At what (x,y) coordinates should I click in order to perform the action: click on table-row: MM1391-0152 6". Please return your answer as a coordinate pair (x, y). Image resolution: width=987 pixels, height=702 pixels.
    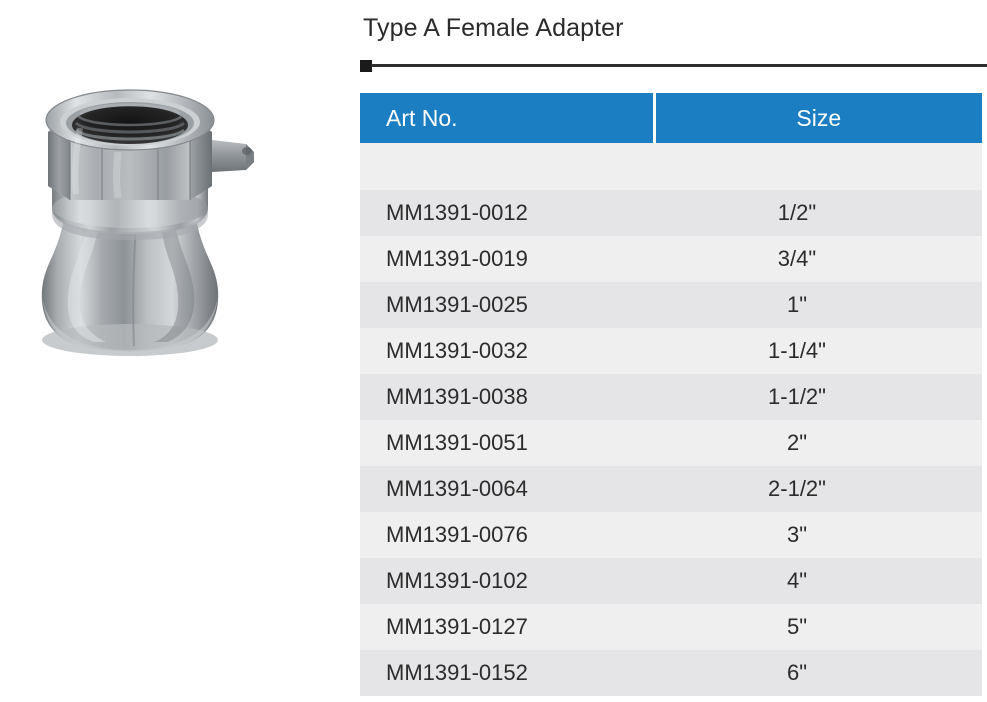
    Looking at the image, I should click on (671, 673).